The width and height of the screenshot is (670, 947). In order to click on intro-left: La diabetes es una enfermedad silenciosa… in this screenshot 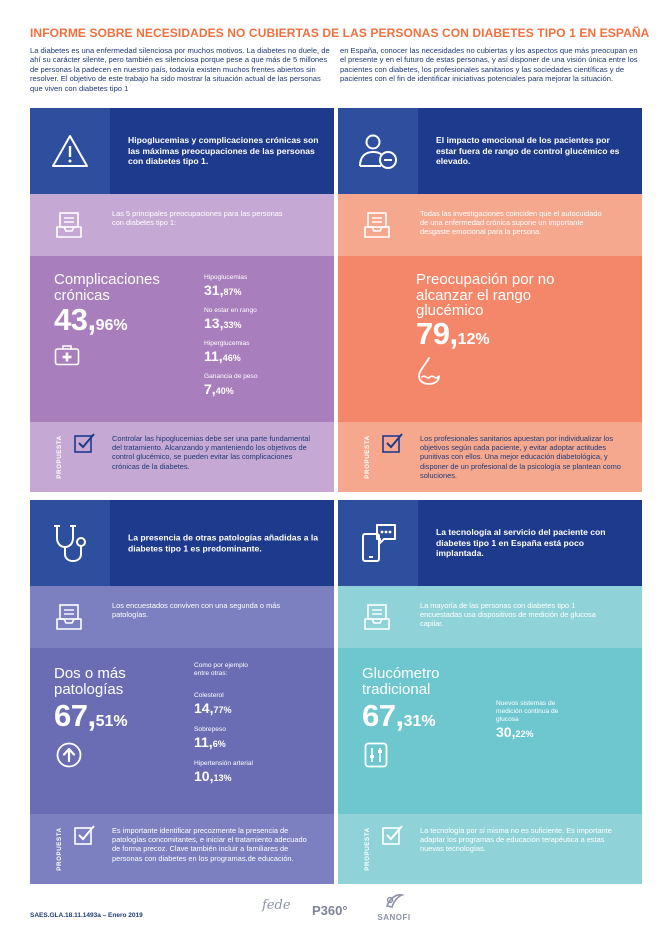, I will do `click(180, 69)`.